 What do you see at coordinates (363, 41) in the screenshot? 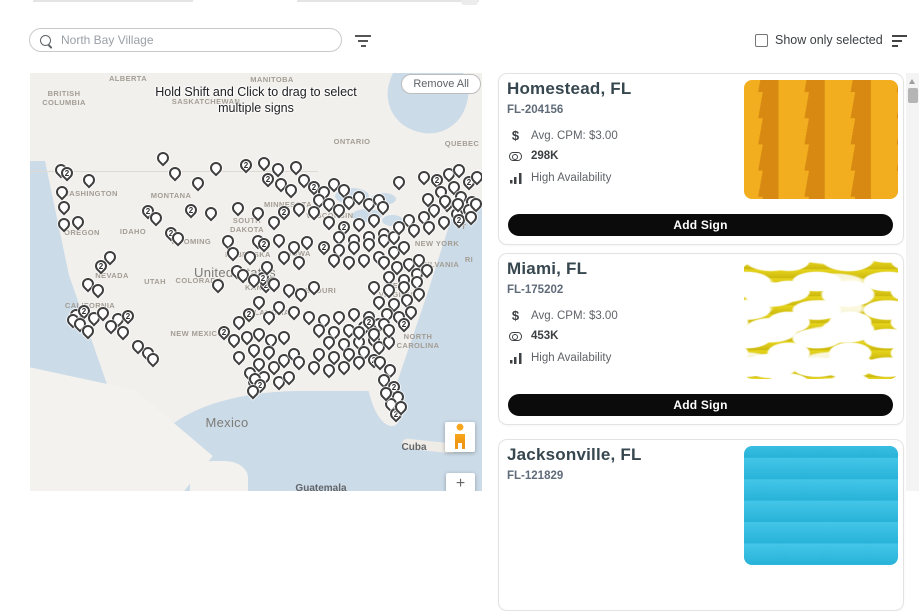
I see `filter-icon` at bounding box center [363, 41].